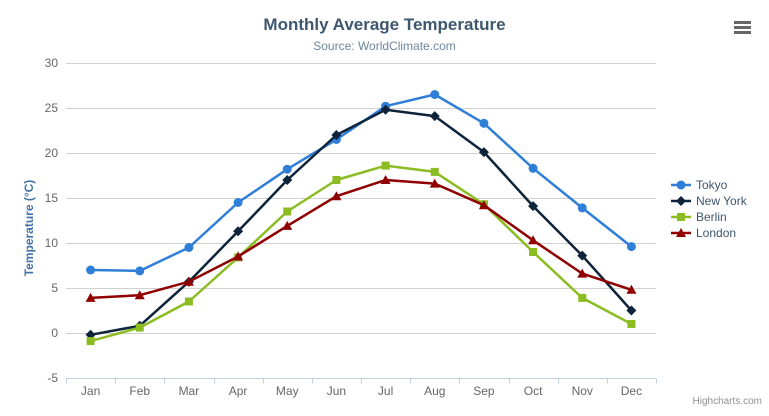 This screenshot has width=769, height=416. I want to click on legend-item-london: London, so click(709, 233).